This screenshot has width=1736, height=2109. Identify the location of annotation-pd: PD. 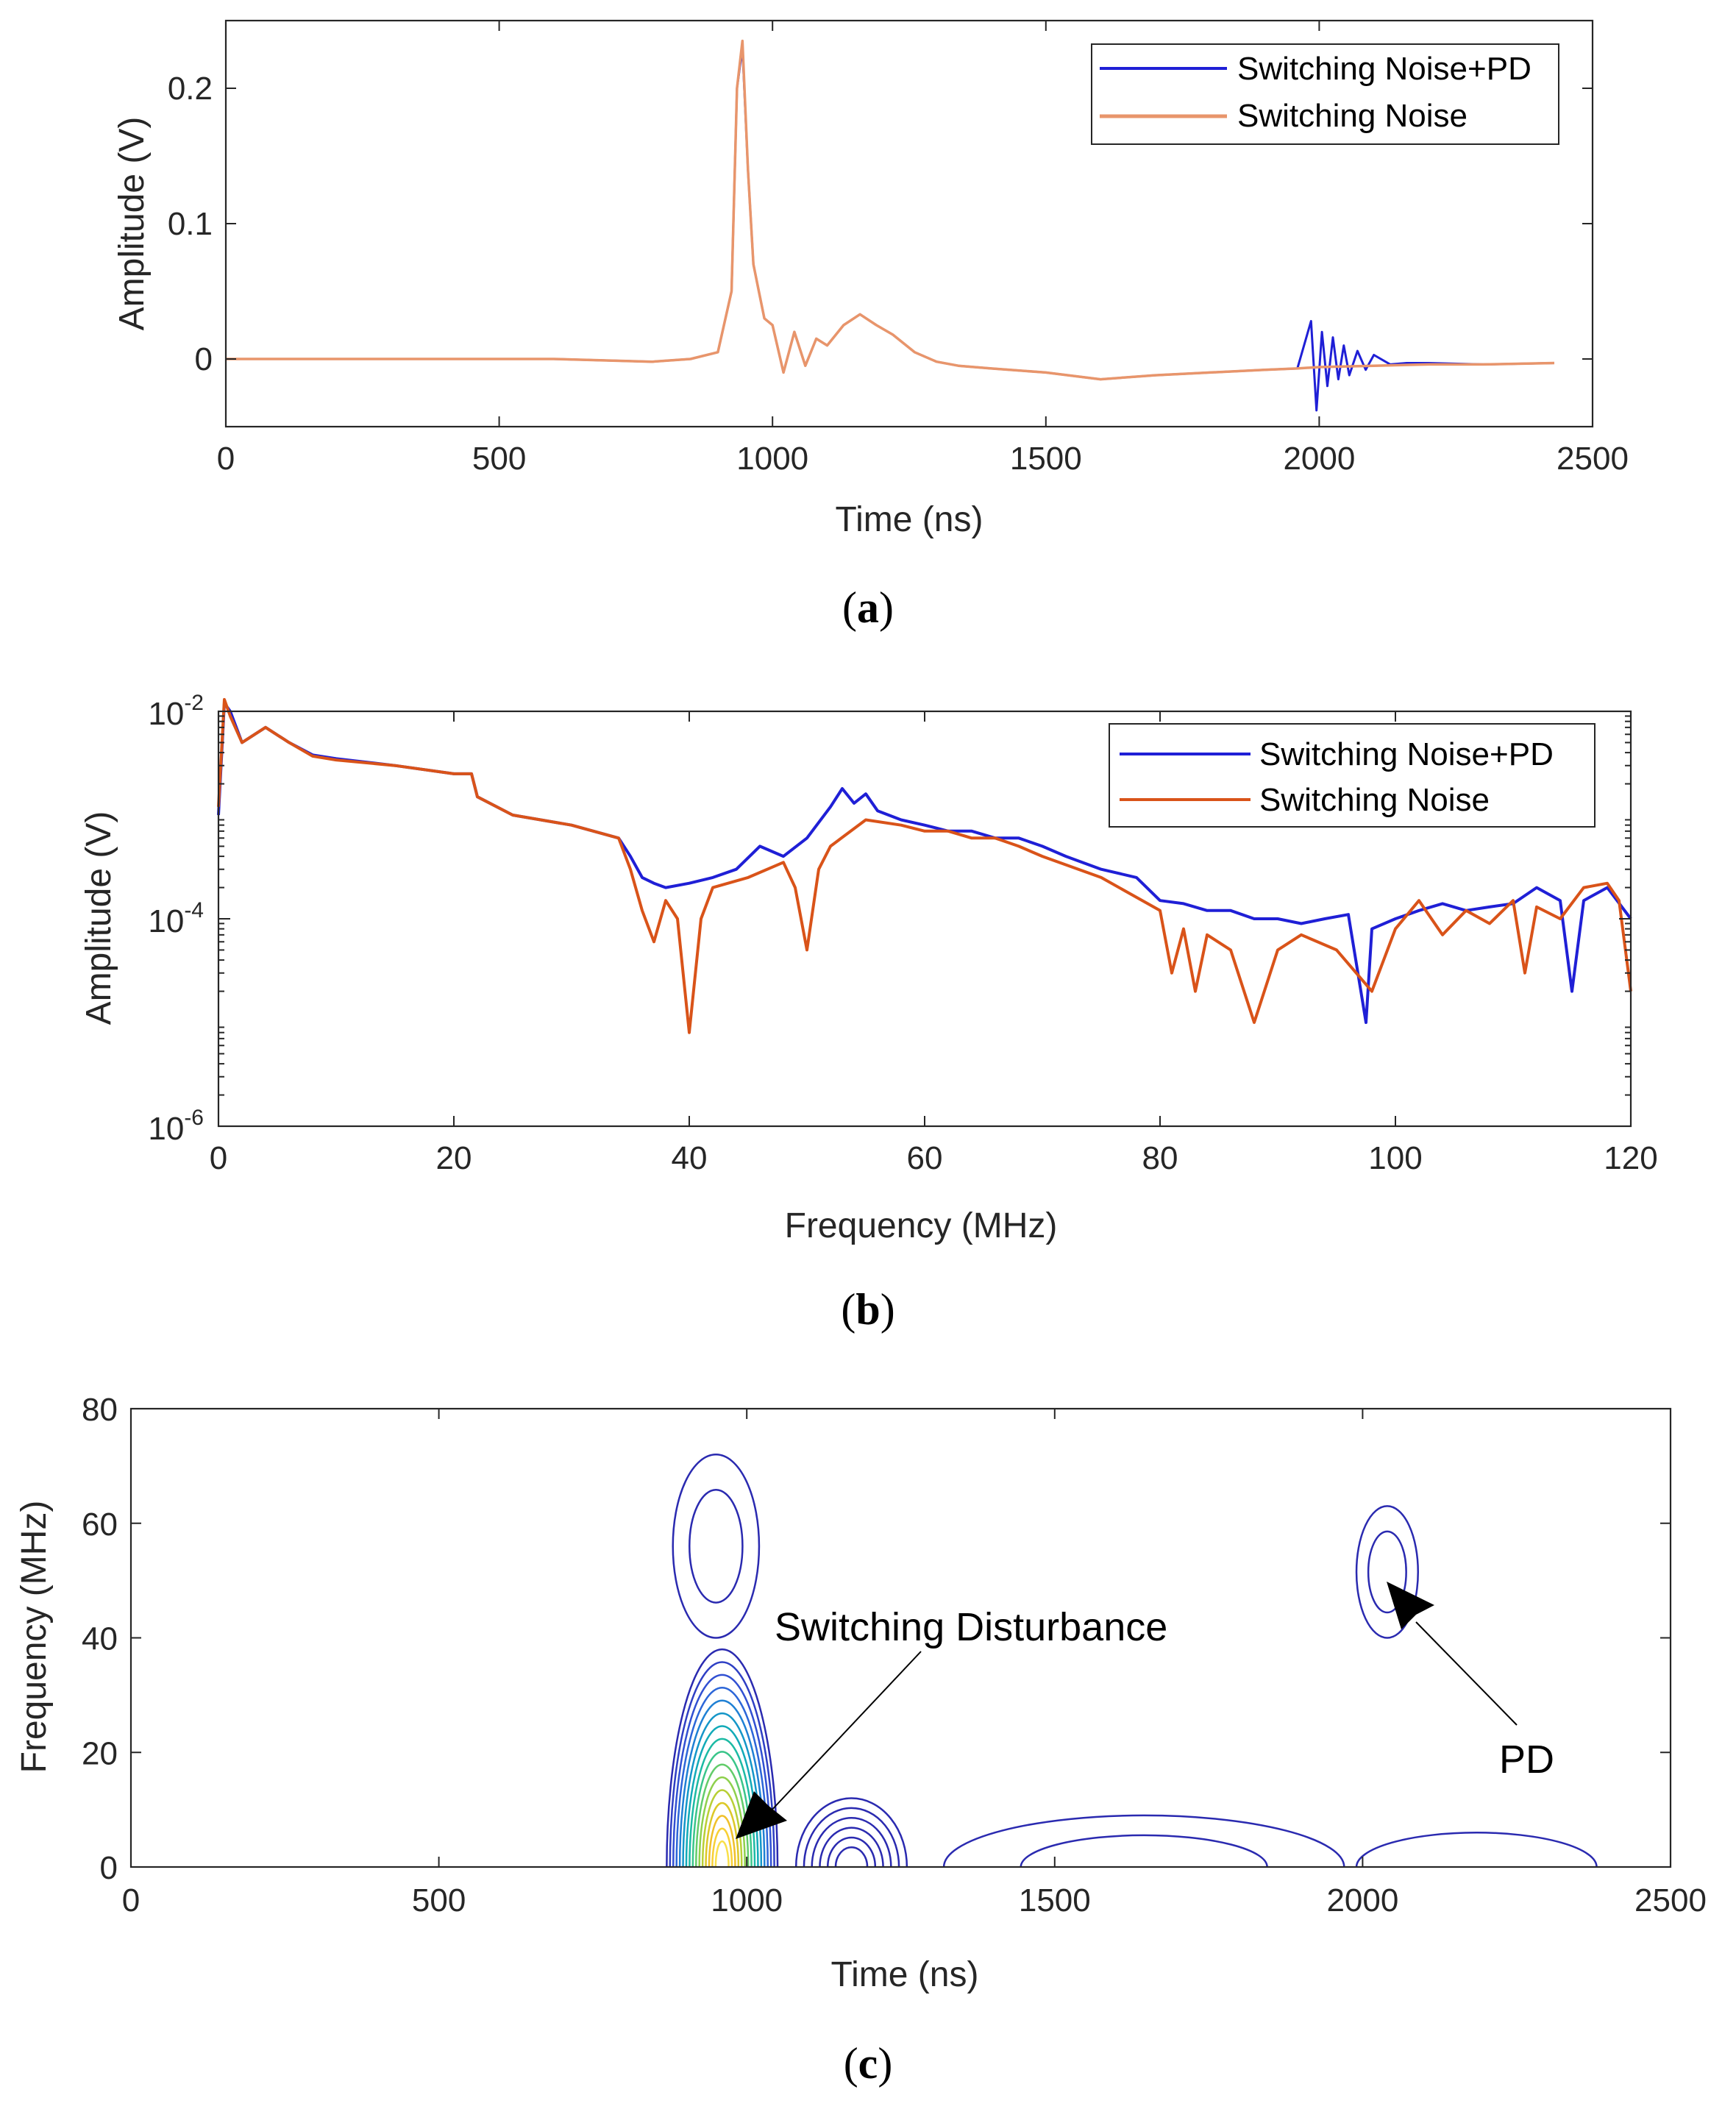
(1470, 1682).